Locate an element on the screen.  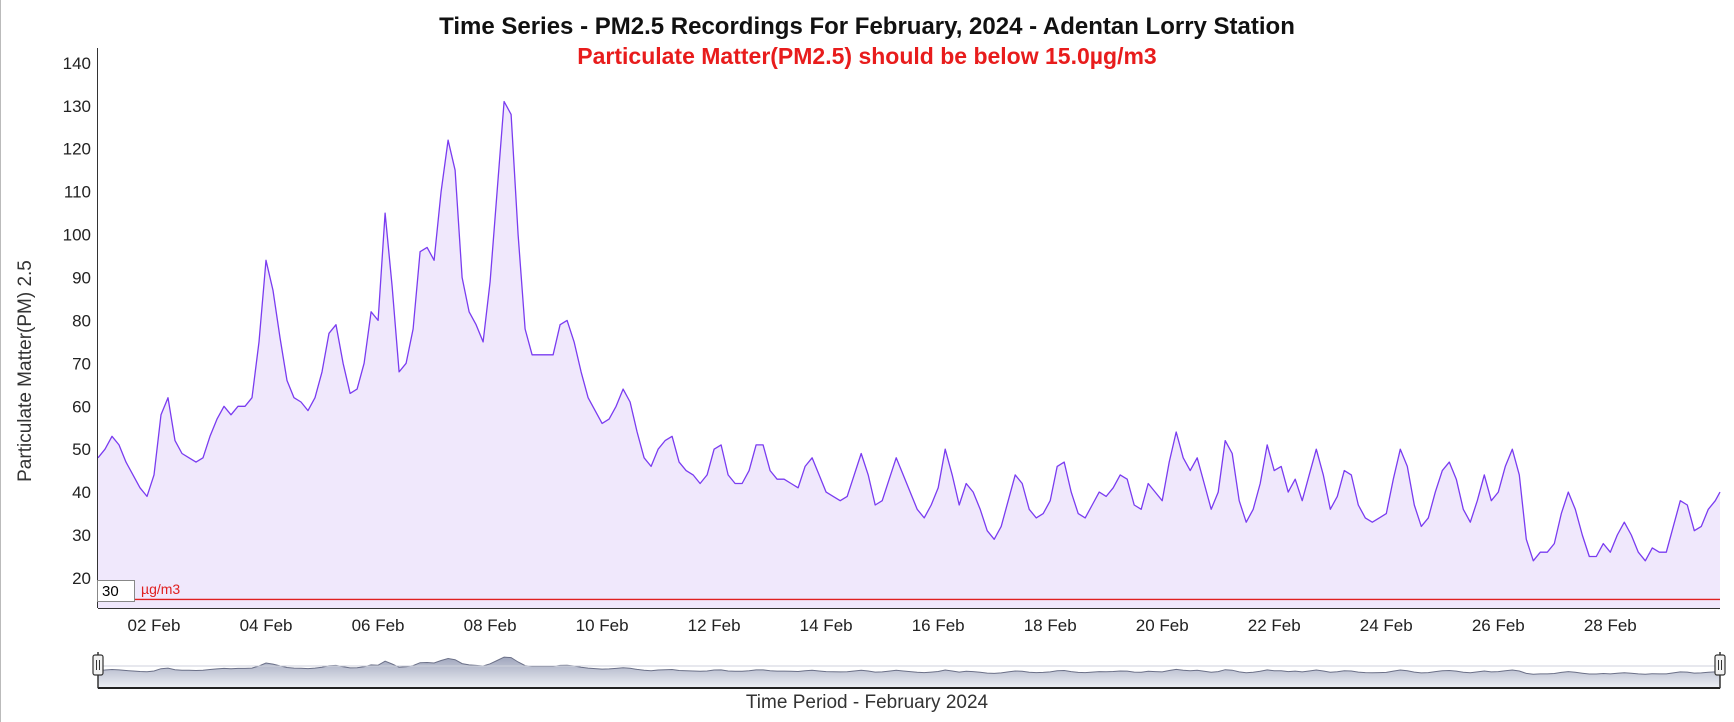
x-tick-label: 20 Feb is located at coordinates (1162, 625).